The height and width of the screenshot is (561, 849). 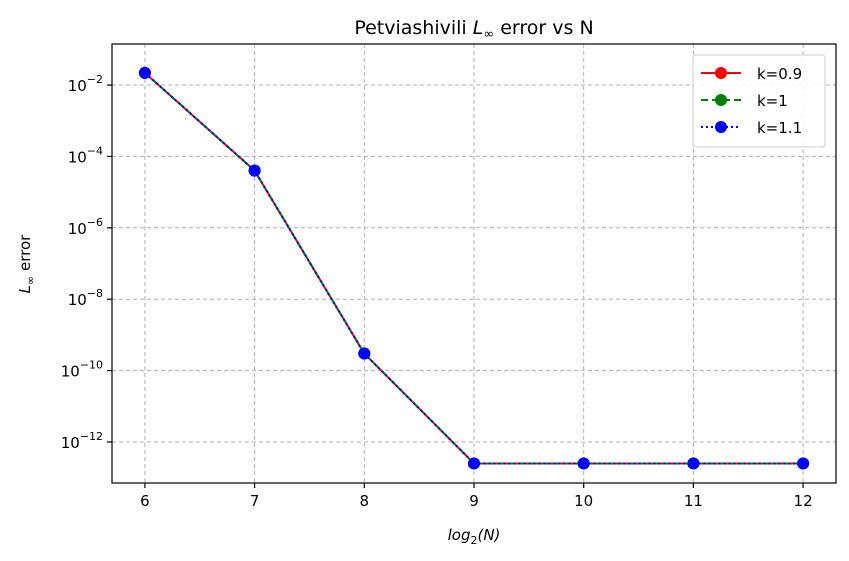 I want to click on legend-entry: k=1.1, so click(x=751, y=128).